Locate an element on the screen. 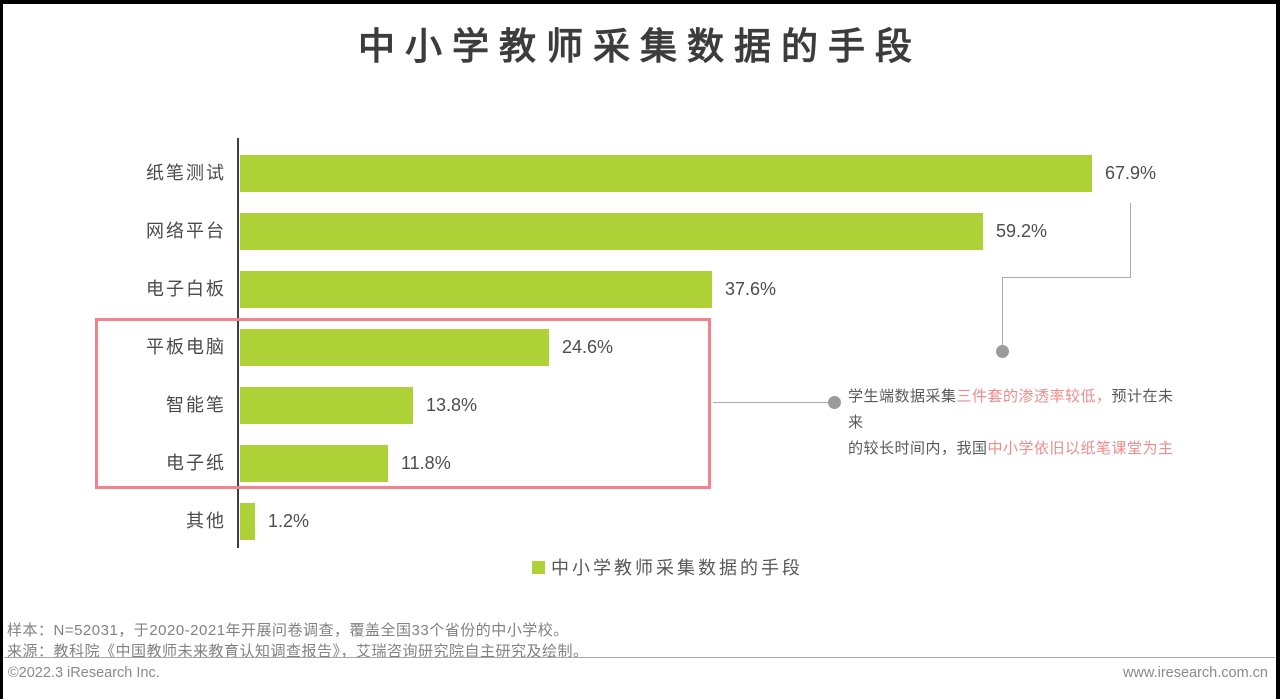  value-label-6: 11.8% is located at coordinates (426, 463).